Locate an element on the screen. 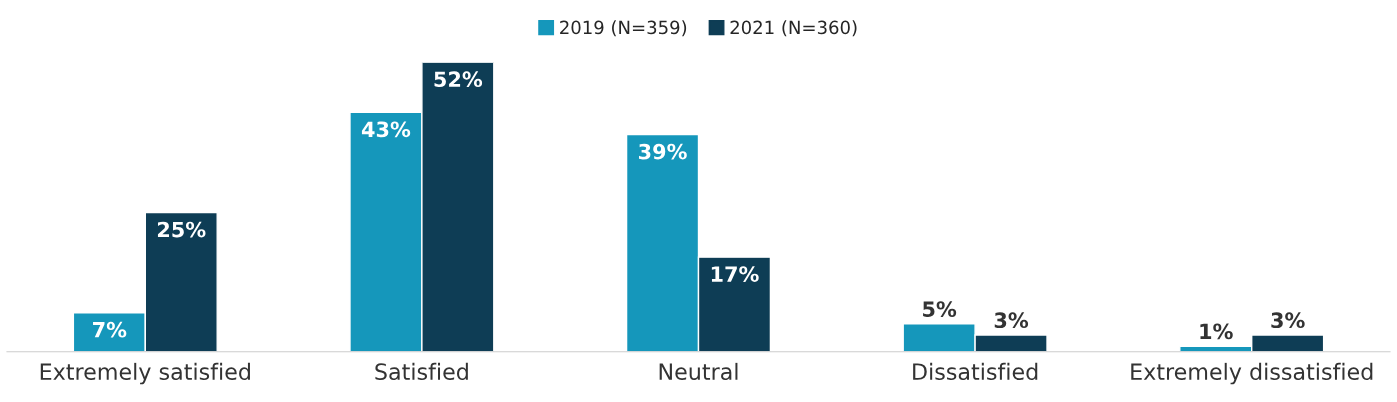 The height and width of the screenshot is (402, 1397). data-label: 52% is located at coordinates (458, 79).